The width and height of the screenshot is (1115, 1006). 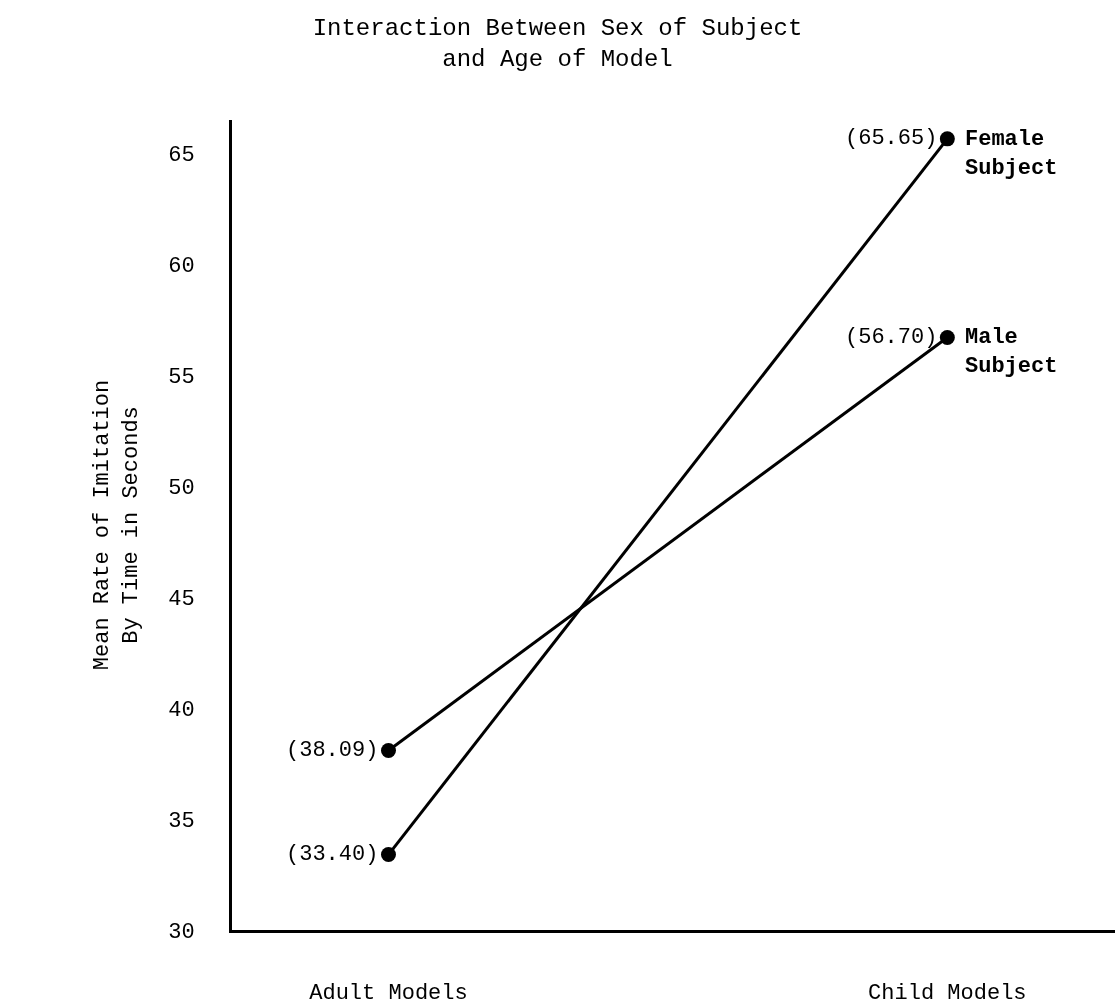 What do you see at coordinates (388, 993) in the screenshot?
I see `x-tick-label: Adult Models` at bounding box center [388, 993].